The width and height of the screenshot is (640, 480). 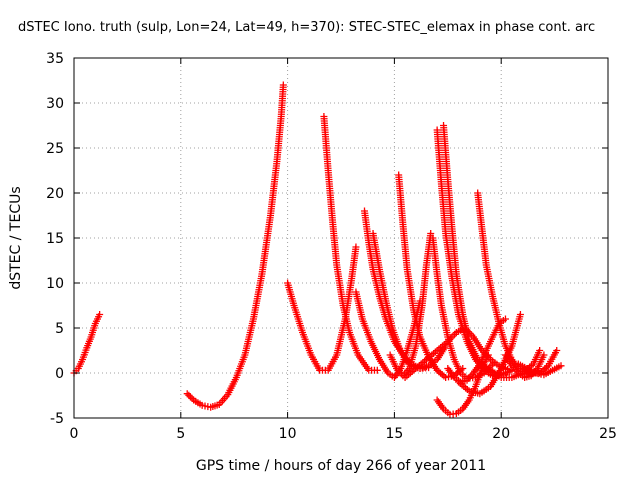 What do you see at coordinates (55, 194) in the screenshot?
I see `y-tick-label: 20` at bounding box center [55, 194].